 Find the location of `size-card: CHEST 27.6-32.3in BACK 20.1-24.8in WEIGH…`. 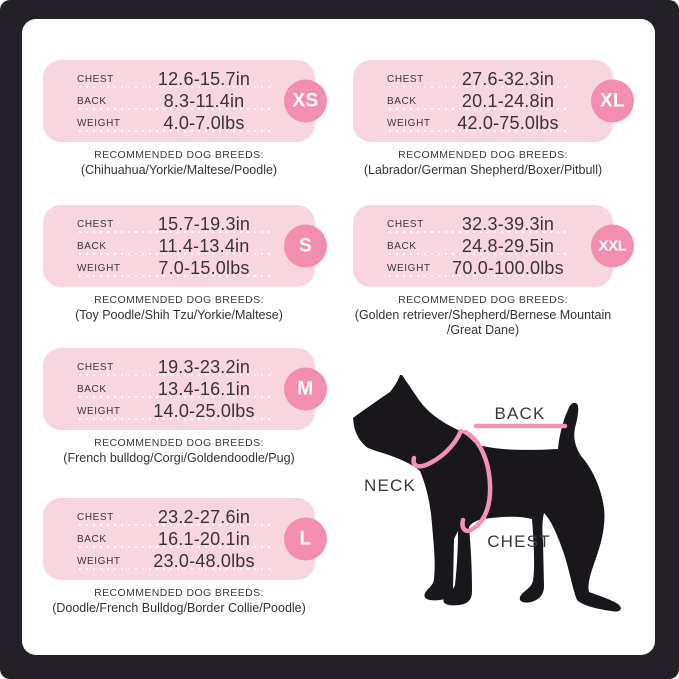

size-card: CHEST 27.6-32.3in BACK 20.1-24.8in WEIGH… is located at coordinates (493, 101).